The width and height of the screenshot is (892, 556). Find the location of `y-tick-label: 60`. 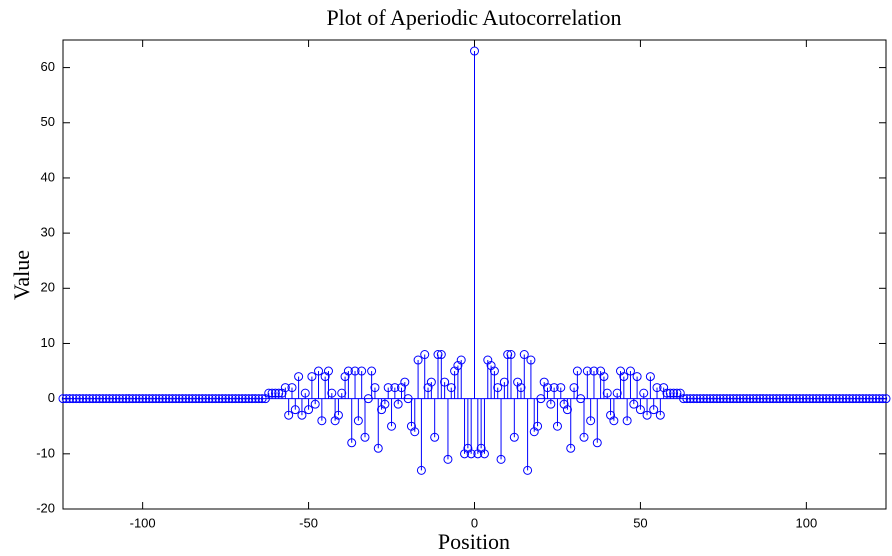

y-tick-label: 60 is located at coordinates (48, 66).